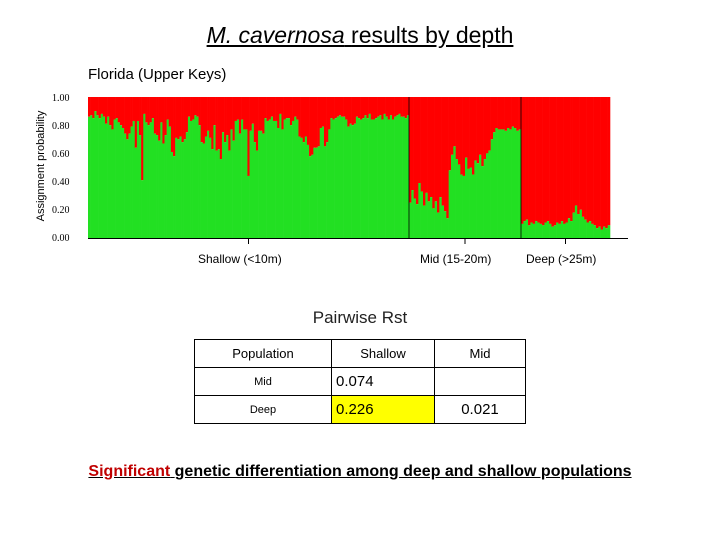 Image resolution: width=720 pixels, height=540 pixels. I want to click on table-title: Pairwise Rst, so click(360, 317).